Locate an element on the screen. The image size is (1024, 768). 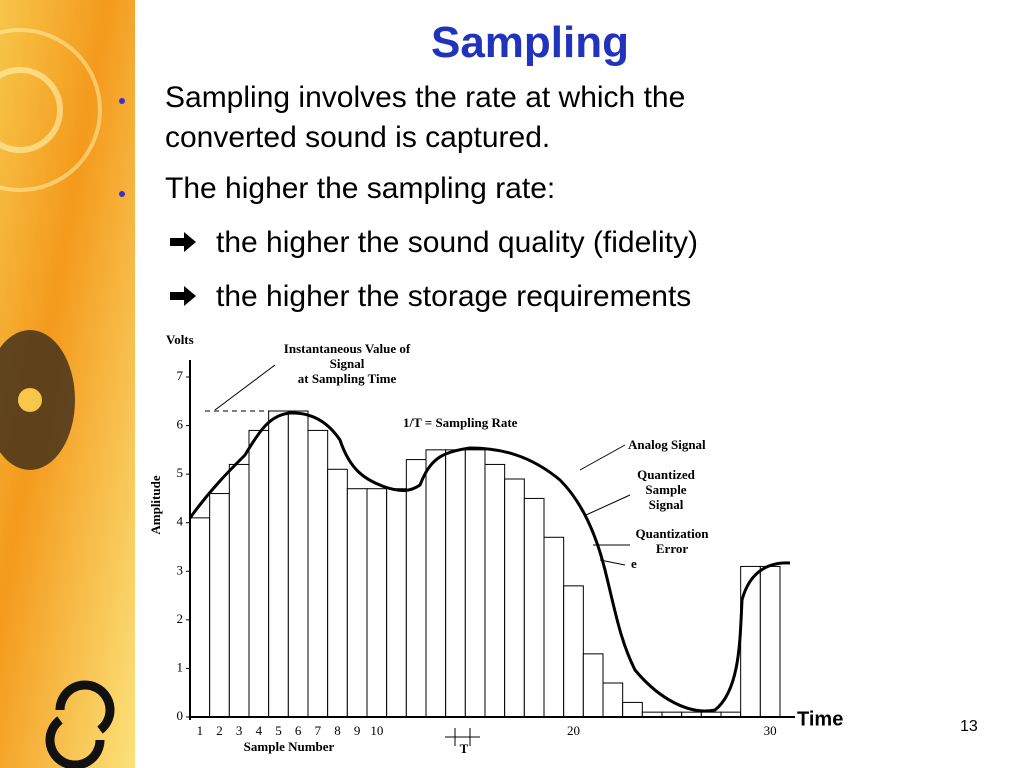
x-tick-label: 20 is located at coordinates (573, 730).